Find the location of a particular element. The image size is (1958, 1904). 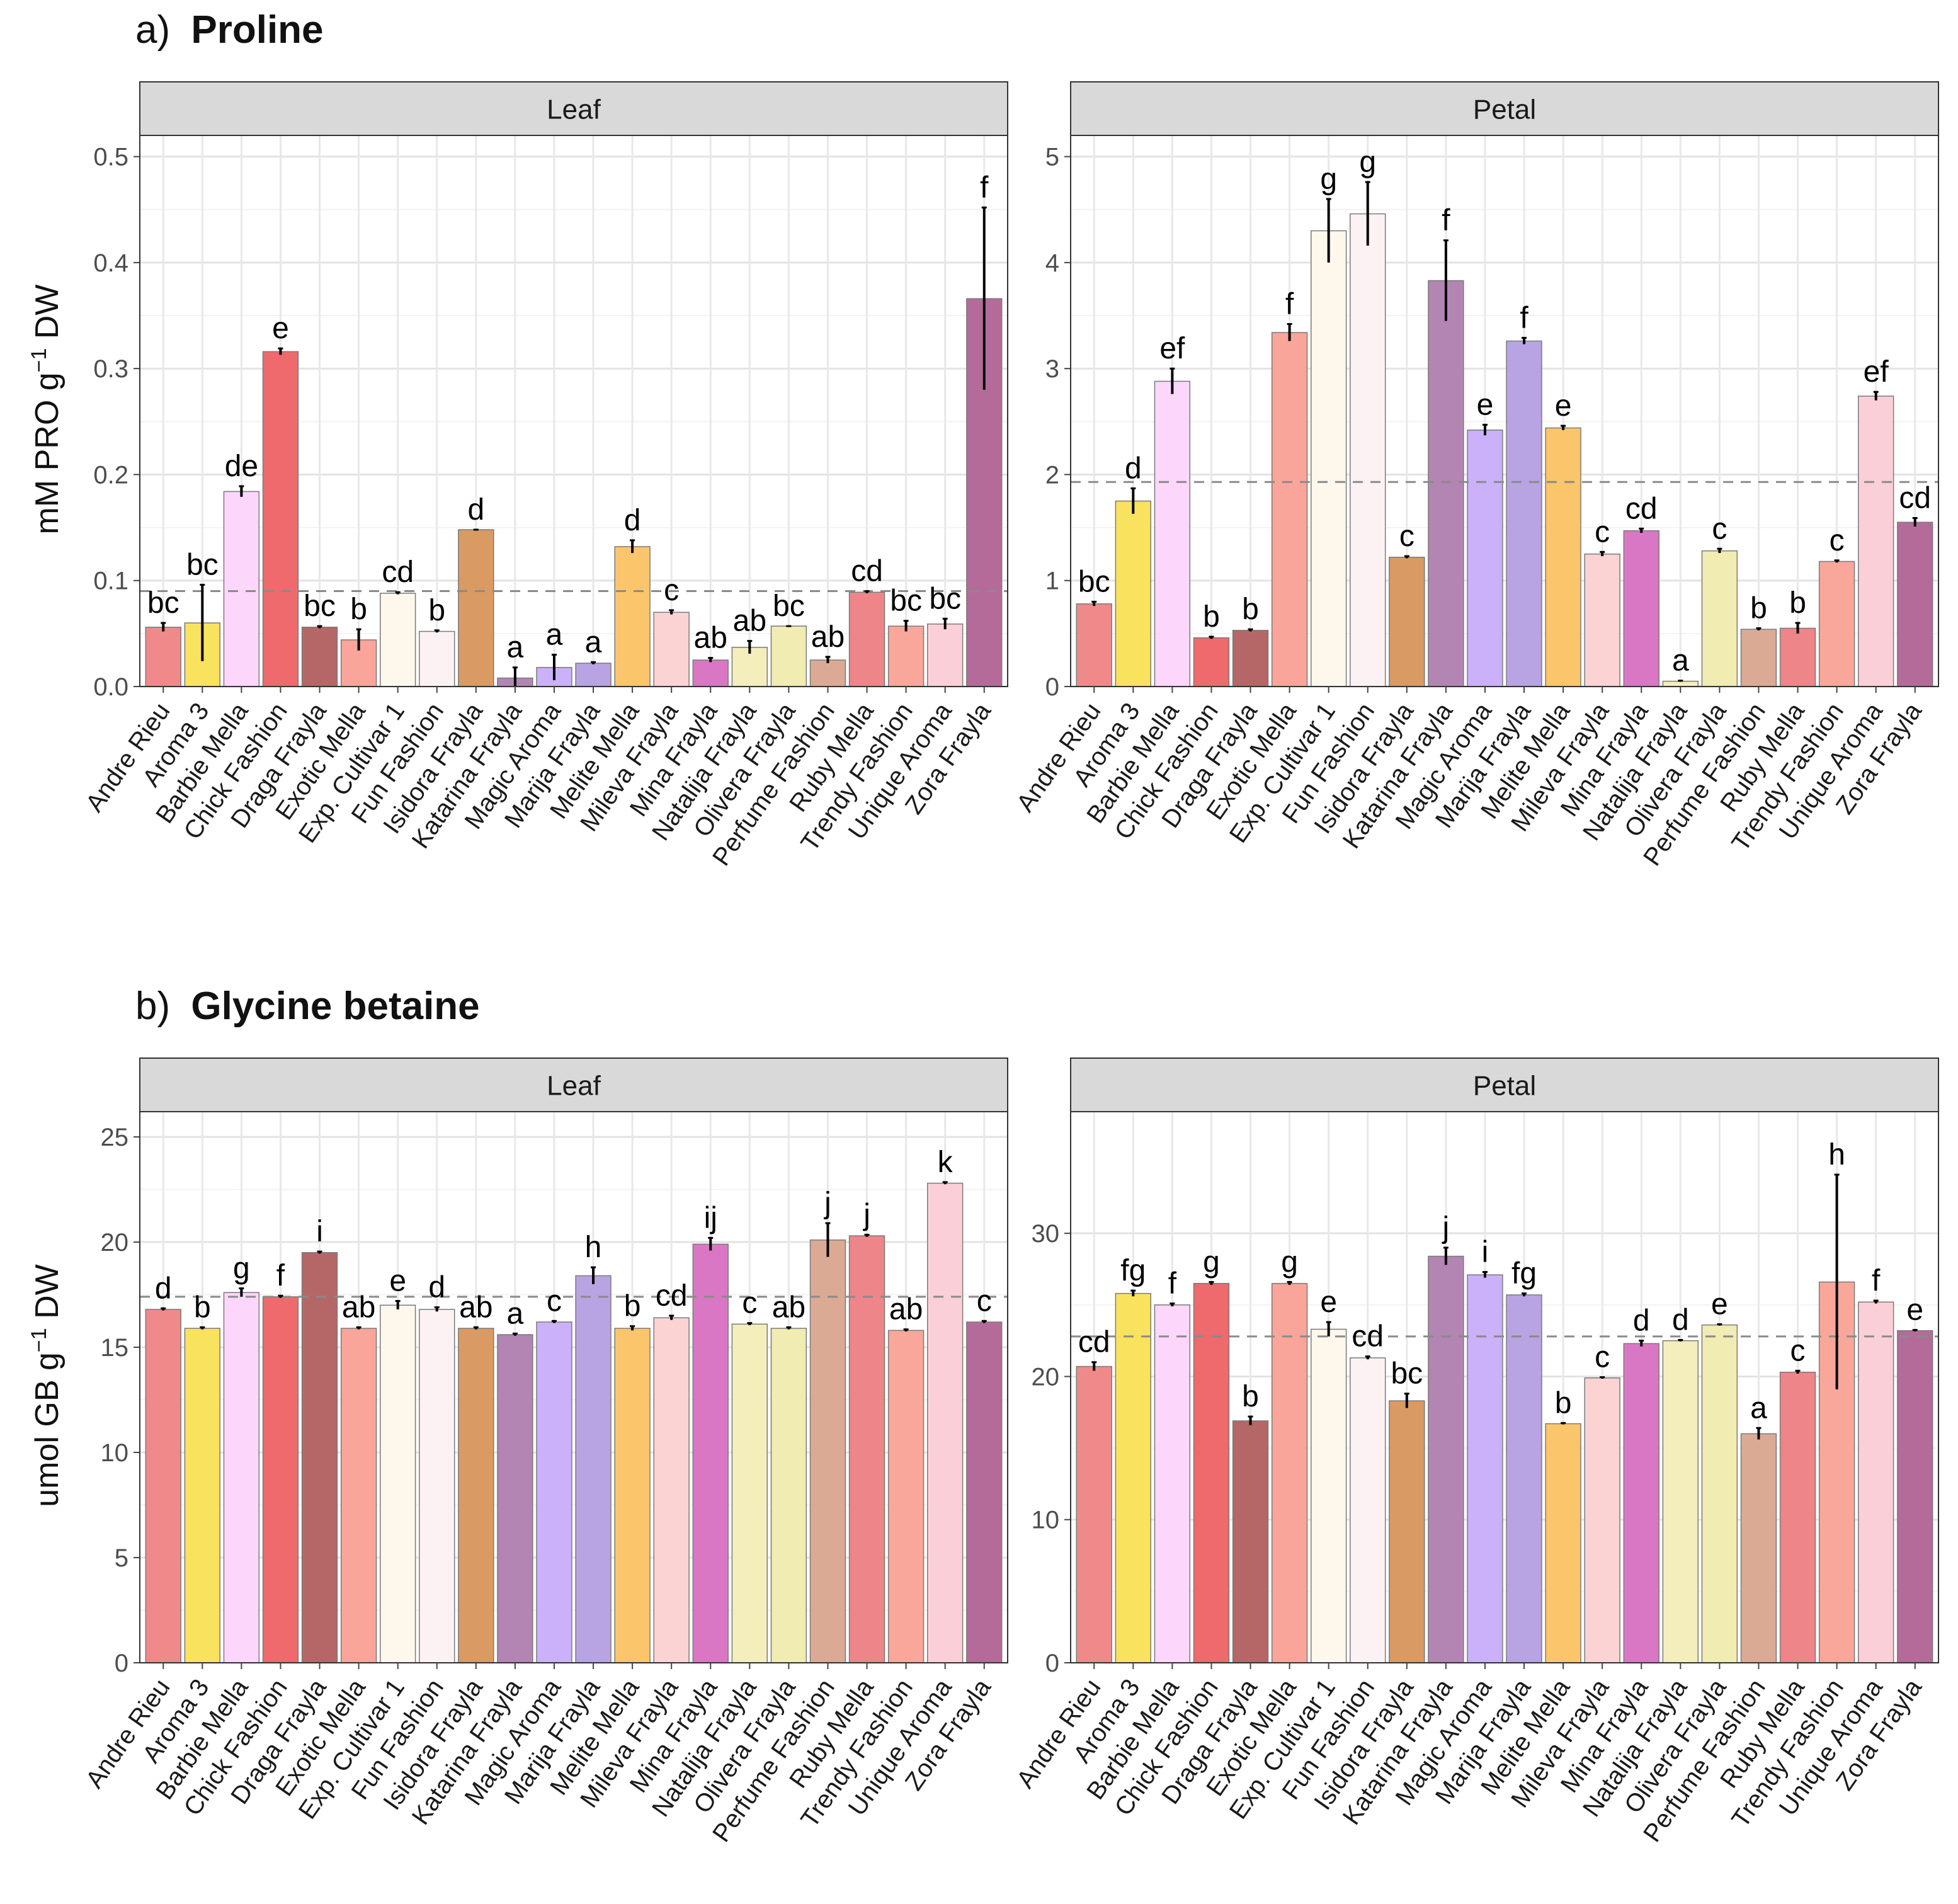

y-tick-label: 3 is located at coordinates (1052, 369).